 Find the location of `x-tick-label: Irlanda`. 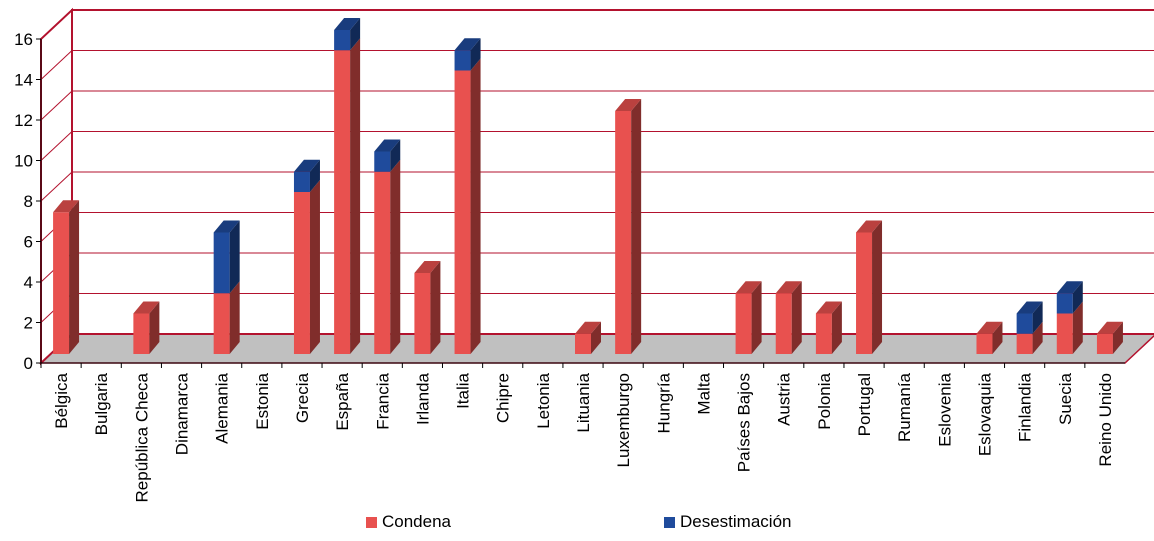

x-tick-label: Irlanda is located at coordinates (422, 398).